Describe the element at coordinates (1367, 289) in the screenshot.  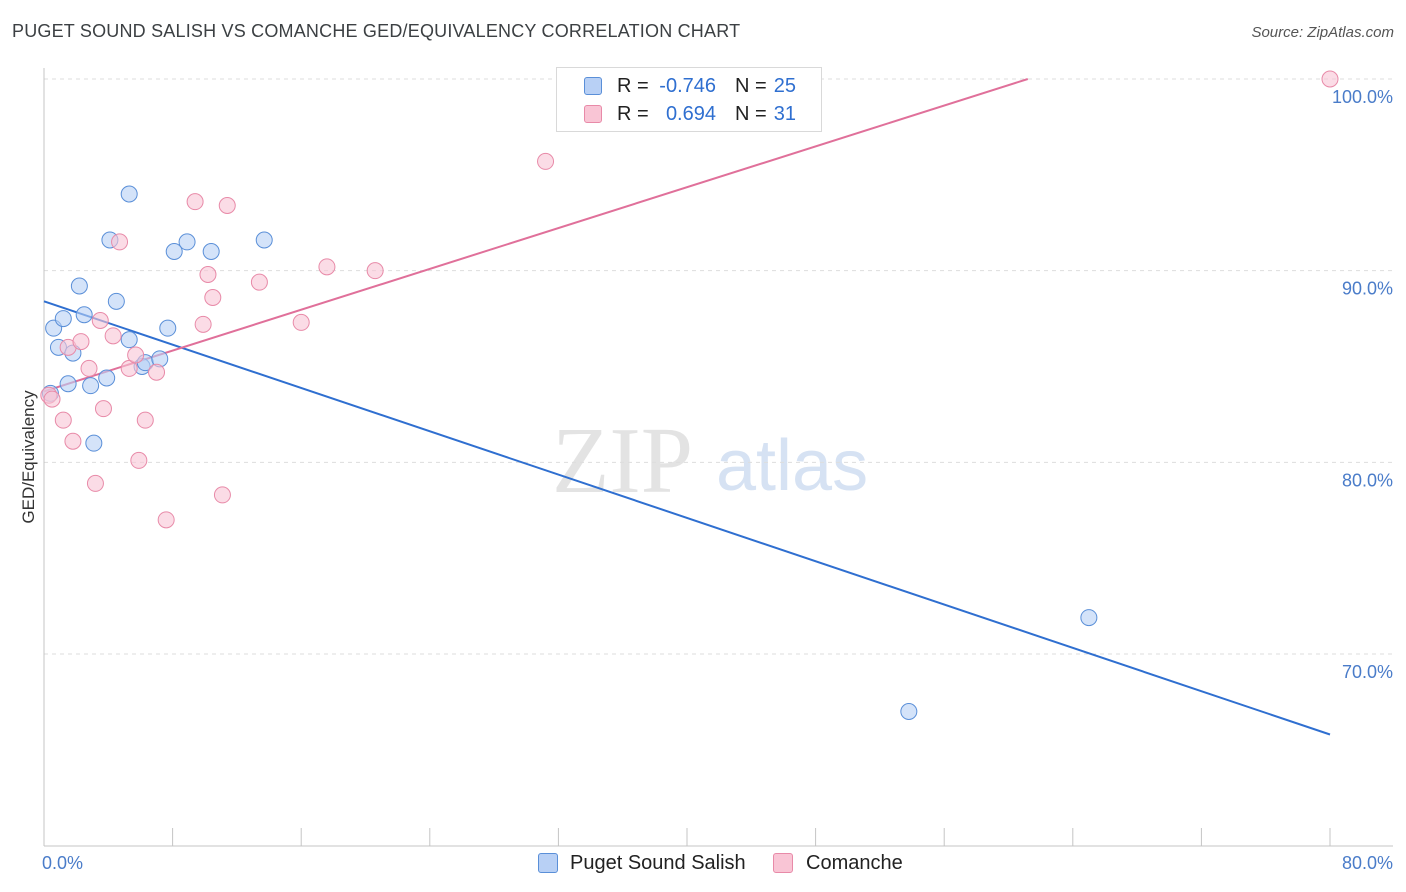
I see `y-tick-label: 90.0%` at that location.